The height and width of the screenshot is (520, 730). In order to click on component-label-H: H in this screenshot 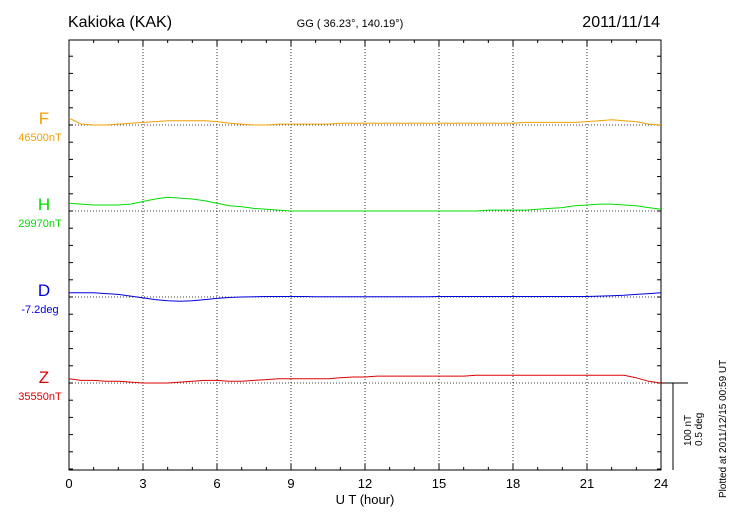, I will do `click(44, 204)`.